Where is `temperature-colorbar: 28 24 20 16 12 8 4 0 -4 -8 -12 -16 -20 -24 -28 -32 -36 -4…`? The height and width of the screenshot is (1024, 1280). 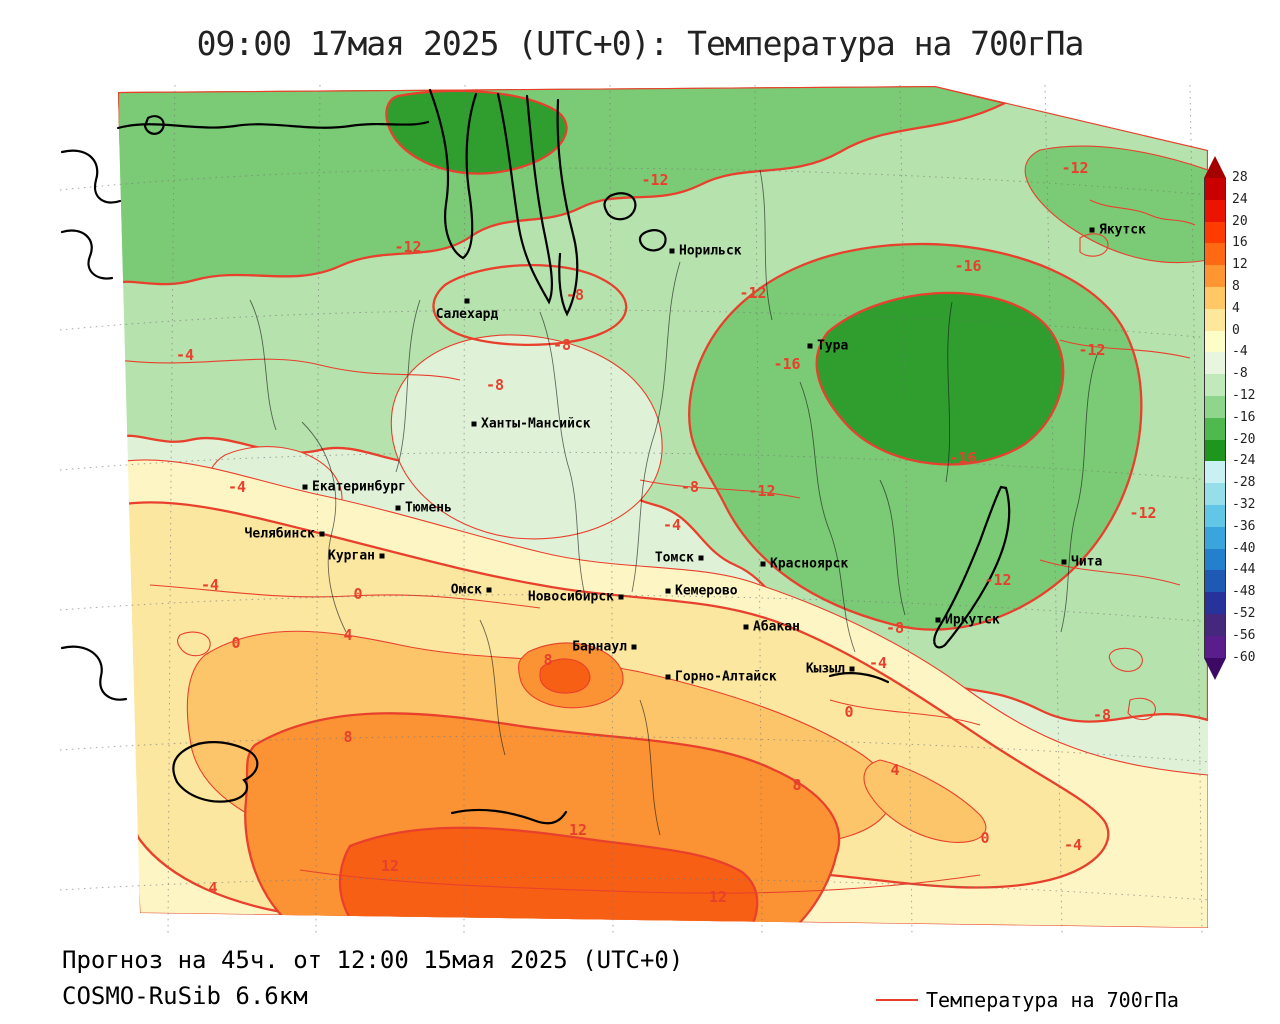 temperature-colorbar: 28 24 20 16 12 8 4 0 -4 -8 -12 -16 -20 -24 -28 -32 -36 -4… is located at coordinates (1239, 421).